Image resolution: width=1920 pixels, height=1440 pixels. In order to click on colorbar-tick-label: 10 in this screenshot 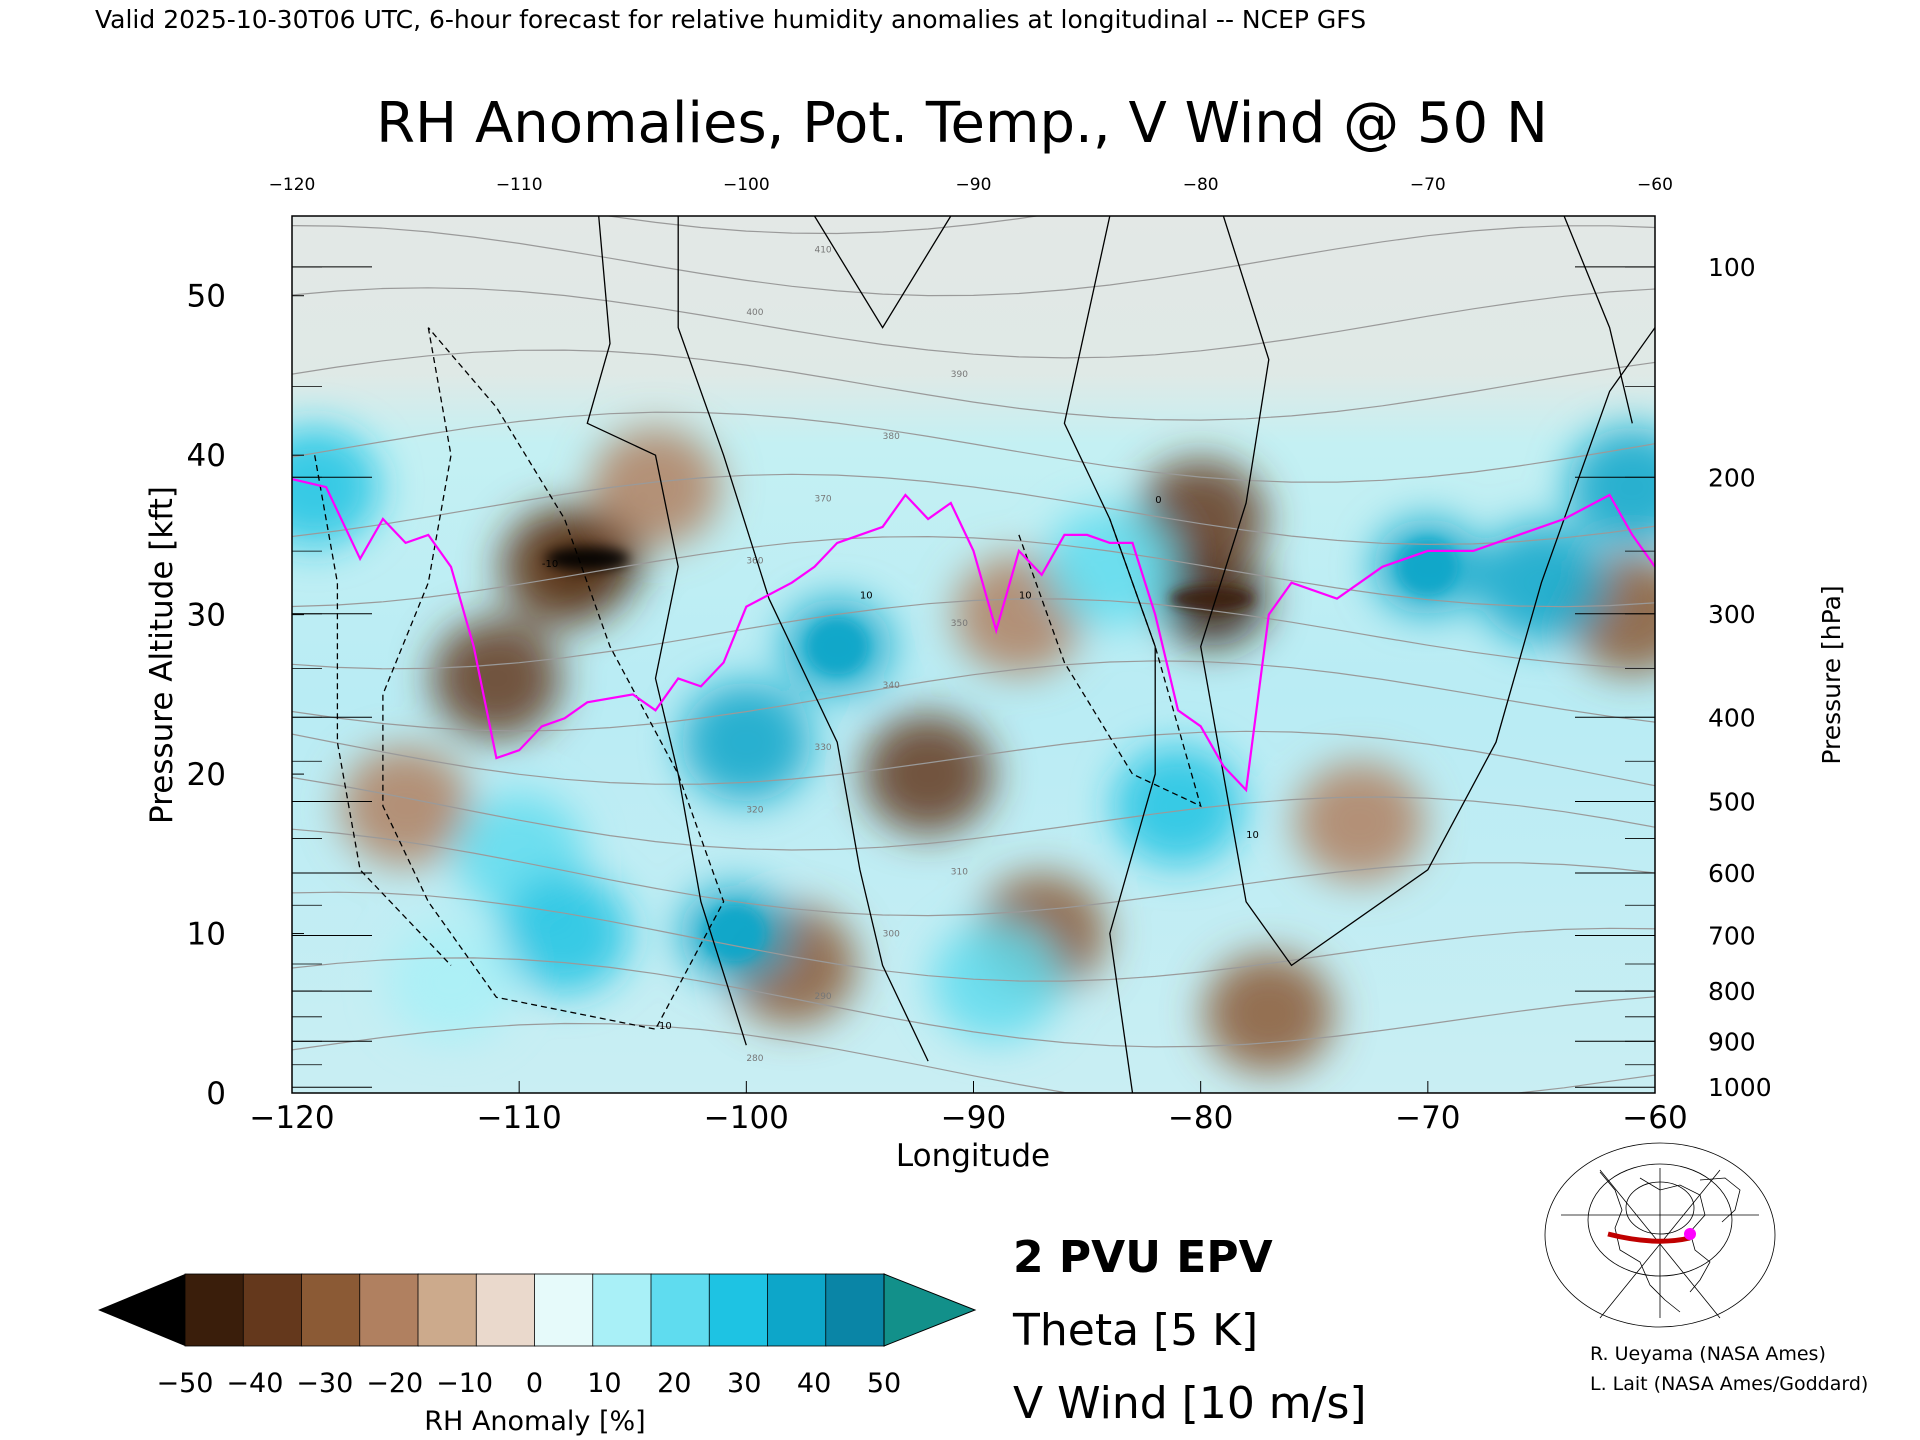, I will do `click(604, 1383)`.